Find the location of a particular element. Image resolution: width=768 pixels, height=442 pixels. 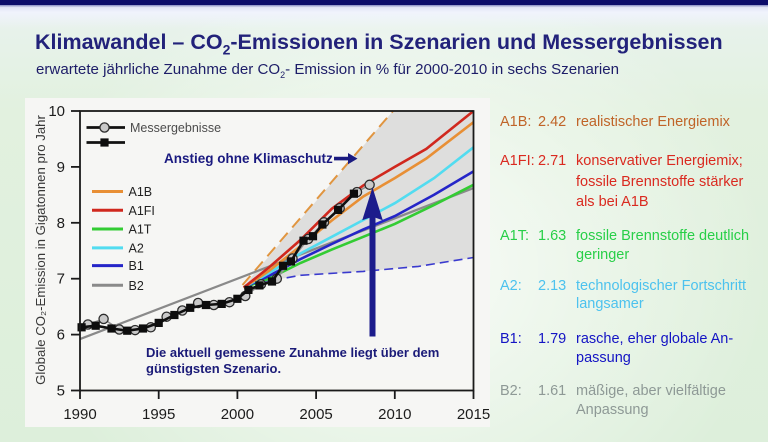

svg-text: 7 is located at coordinates (61, 279).